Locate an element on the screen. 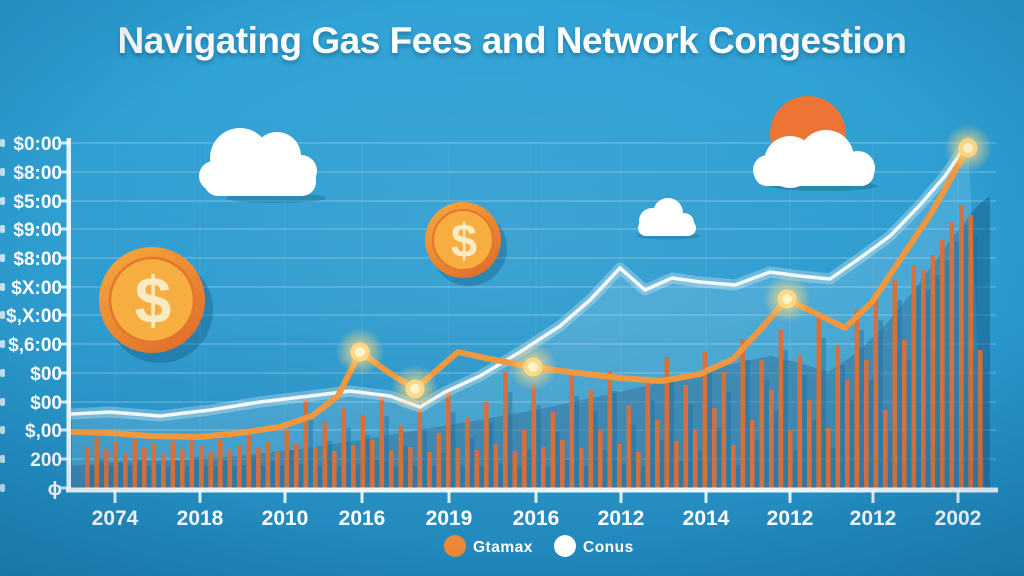 This screenshot has height=576, width=1024. y-tick-label: $0:00 is located at coordinates (37, 144).